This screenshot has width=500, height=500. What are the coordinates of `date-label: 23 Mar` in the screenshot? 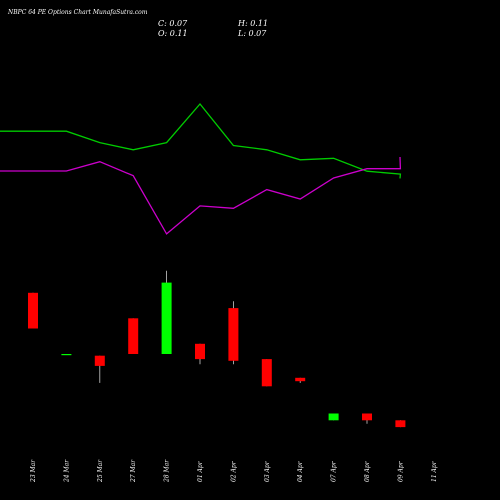 It's located at (33, 471).